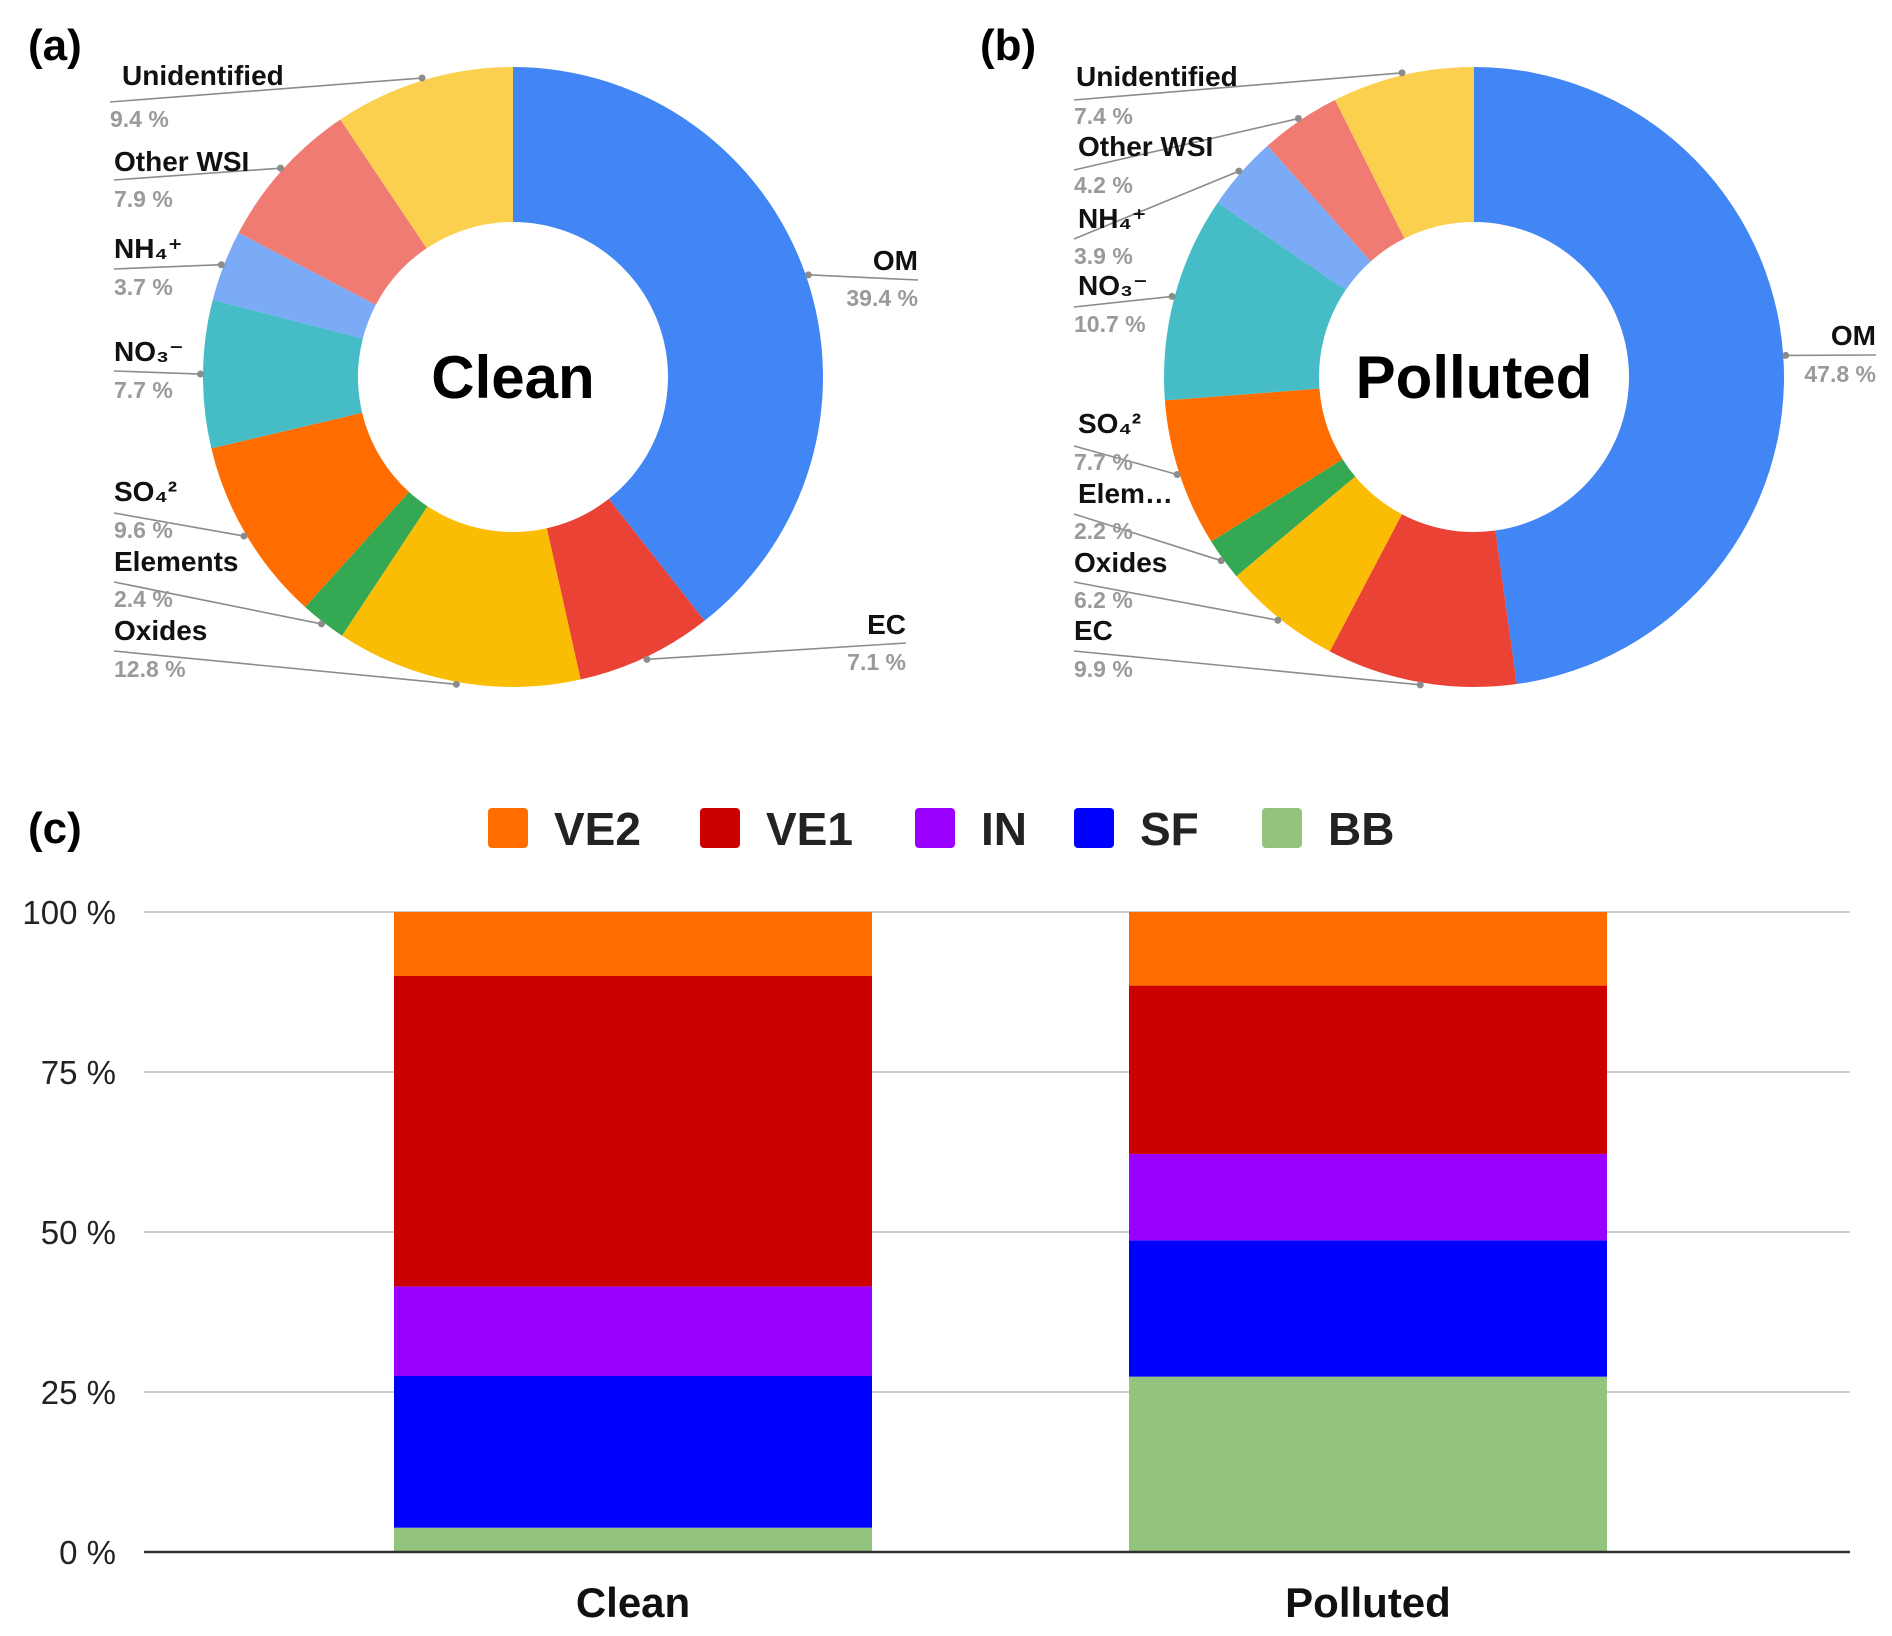 This screenshot has width=1892, height=1636. What do you see at coordinates (143, 530) in the screenshot?
I see `slice-percent-so: 9.6 %` at bounding box center [143, 530].